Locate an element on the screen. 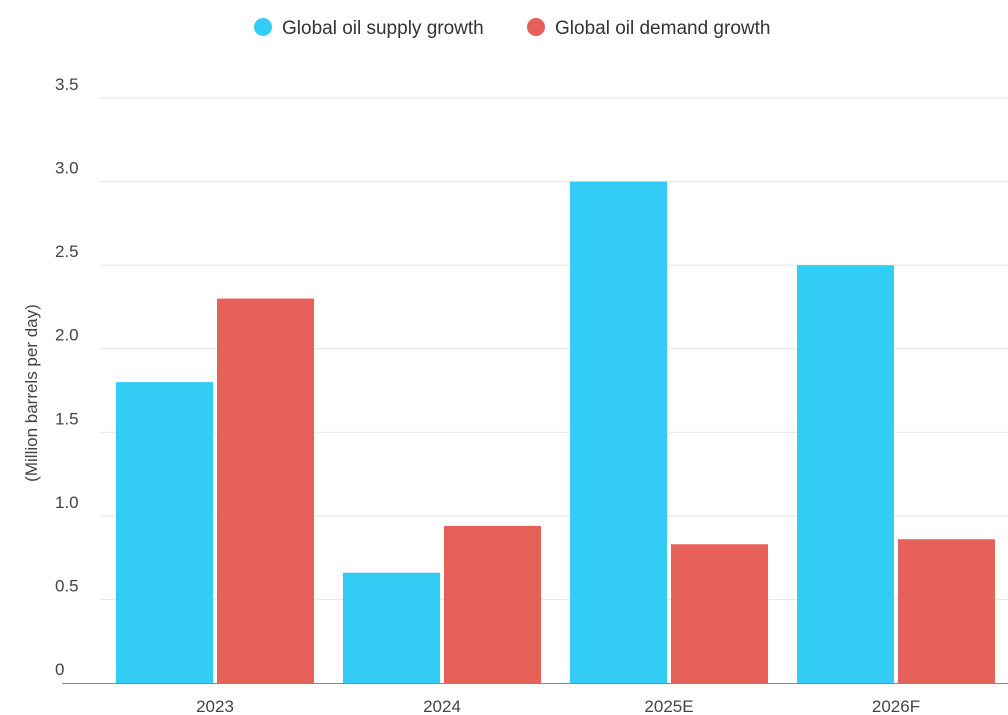 The image size is (1008, 715). y-tick-label: 3.5 is located at coordinates (67, 84).